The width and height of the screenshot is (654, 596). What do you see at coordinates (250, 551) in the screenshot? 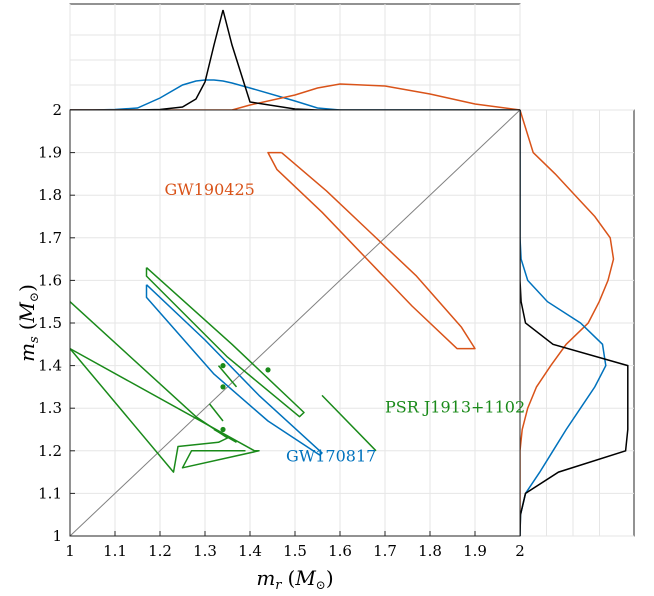
I see `x-tick-label: 1.4` at bounding box center [250, 551].